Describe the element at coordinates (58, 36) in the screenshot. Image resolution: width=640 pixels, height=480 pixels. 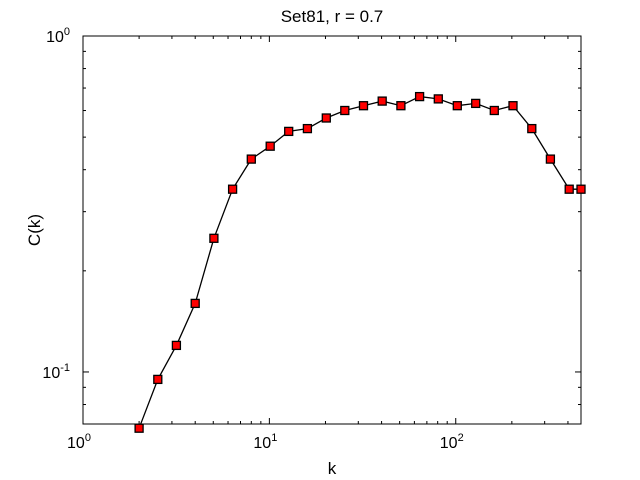
I see `y-tick-label: 10⁰` at that location.